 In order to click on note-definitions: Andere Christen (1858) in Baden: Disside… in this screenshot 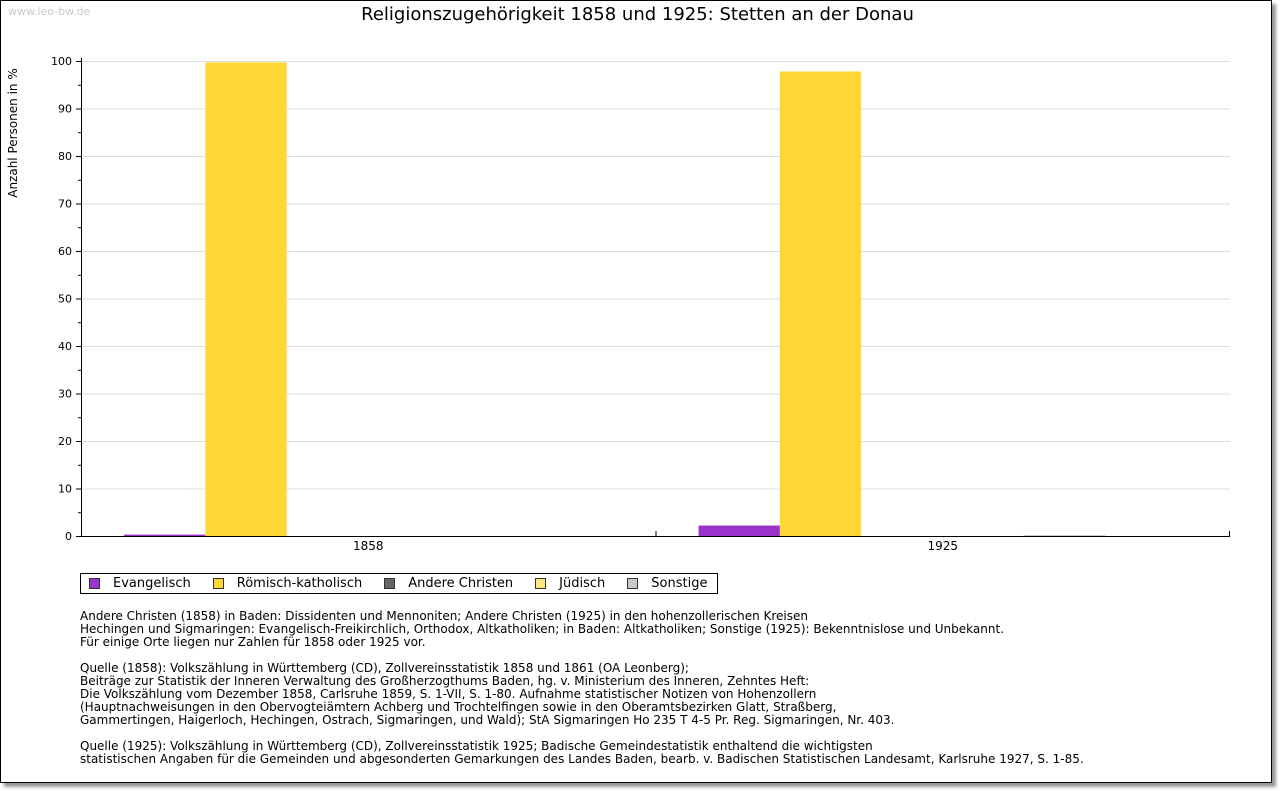, I will do `click(542, 629)`.